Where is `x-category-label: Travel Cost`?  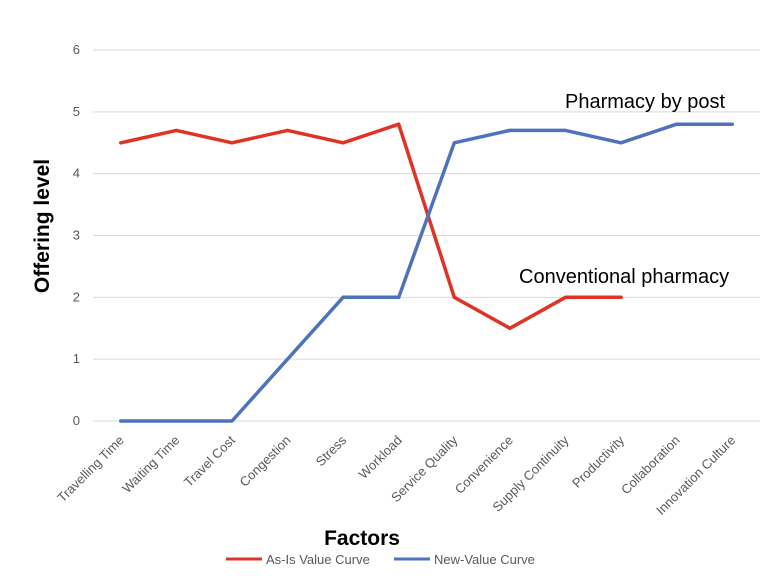 x-category-label: Travel Cost is located at coordinates (210, 461).